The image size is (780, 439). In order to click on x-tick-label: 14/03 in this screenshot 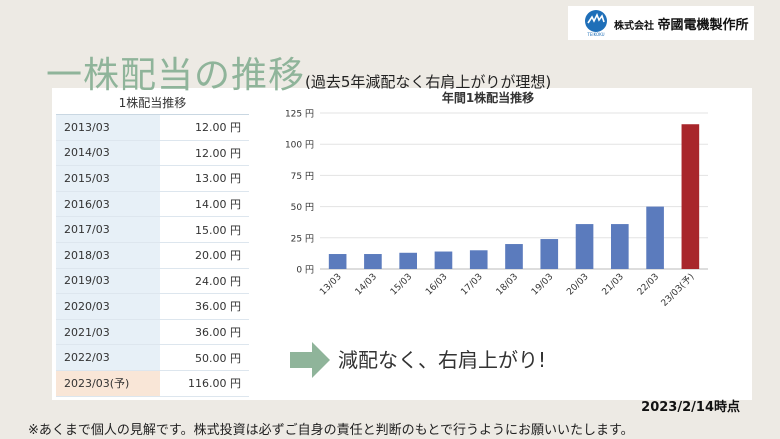, I will do `click(366, 284)`.